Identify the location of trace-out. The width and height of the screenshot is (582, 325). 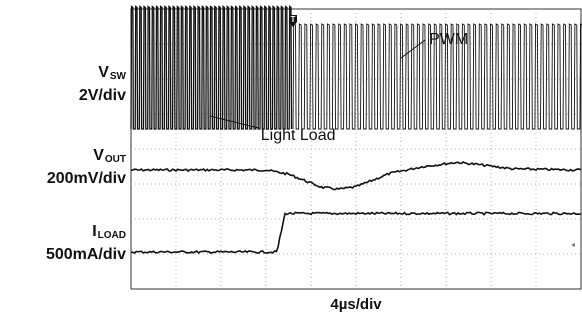
(356, 176).